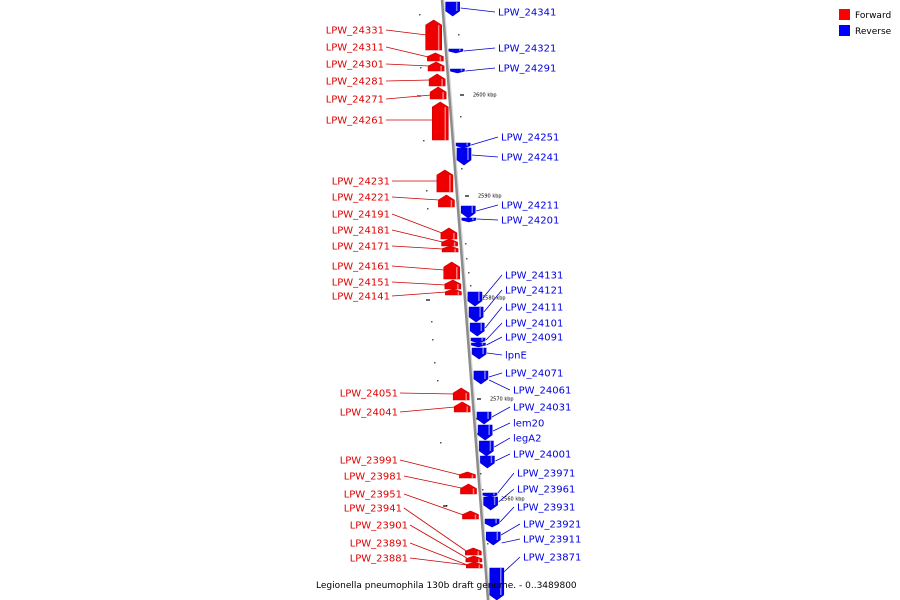 Image resolution: width=900 pixels, height=600 pixels. Describe the element at coordinates (527, 69) in the screenshot. I see `reverse-gene-label: LPW_24291` at that location.